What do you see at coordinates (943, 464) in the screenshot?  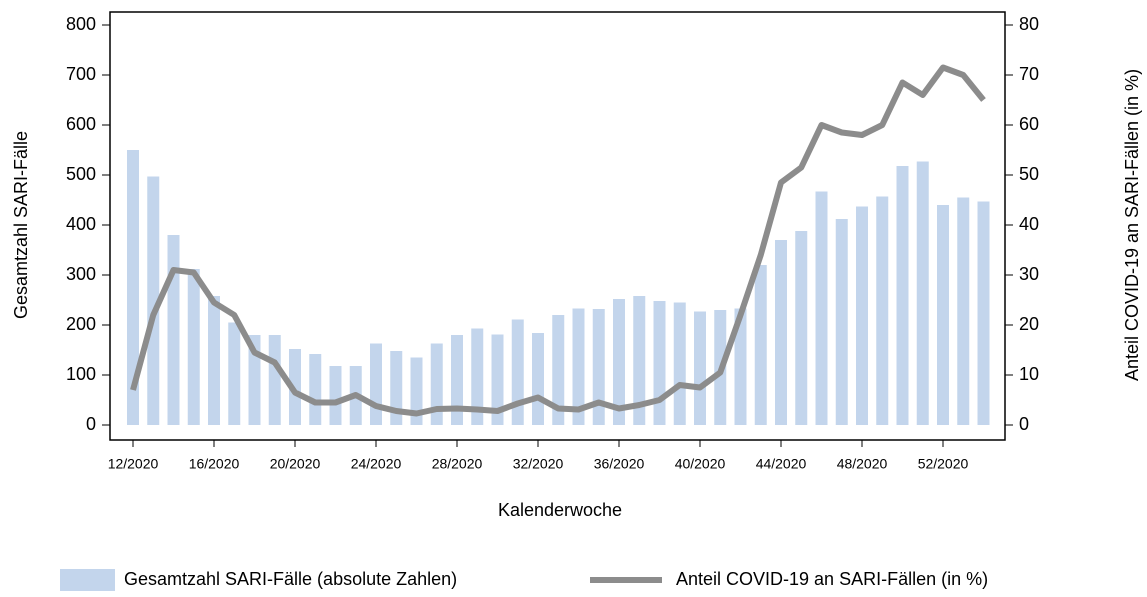 I see `x-tick-label: 52/2020` at bounding box center [943, 464].